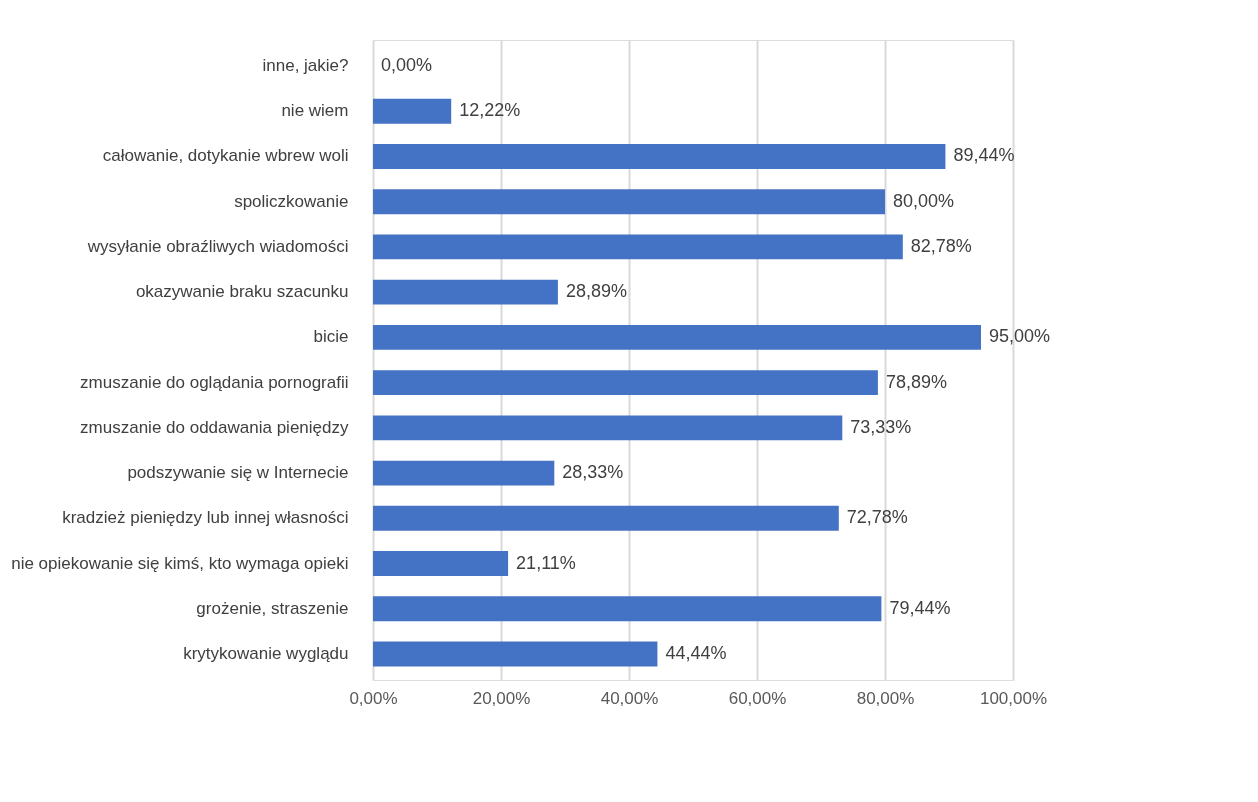 The width and height of the screenshot is (1258, 802). I want to click on y-tick-label: zmuszanie do oglądania pornografii, so click(214, 382).